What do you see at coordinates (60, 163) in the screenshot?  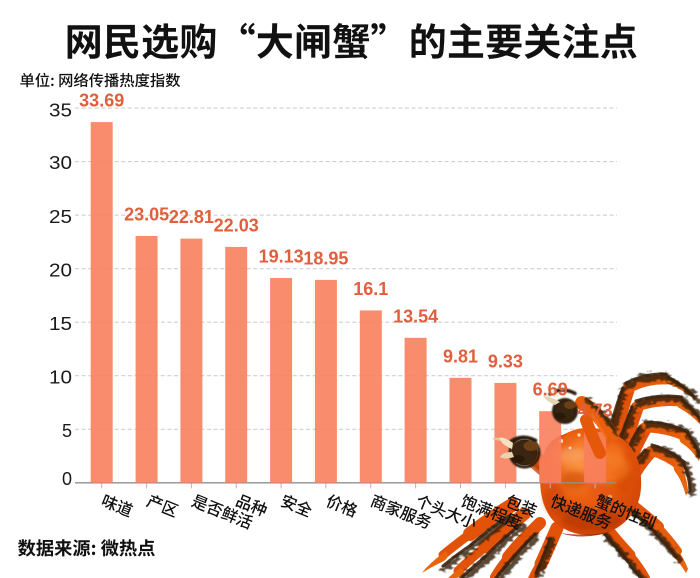 I see `svg-text: 30` at bounding box center [60, 163].